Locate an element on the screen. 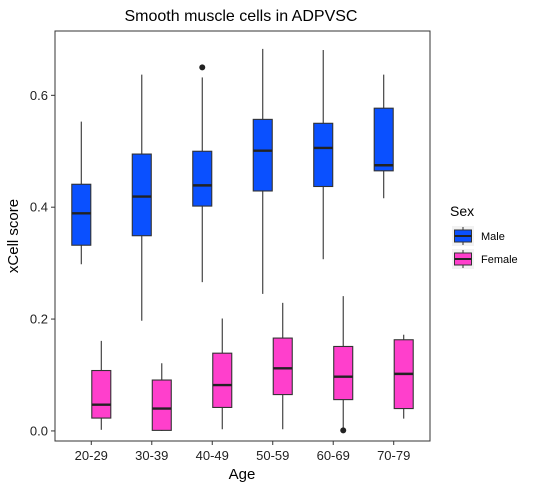  y-tick-label: 0.6 is located at coordinates (39, 95).